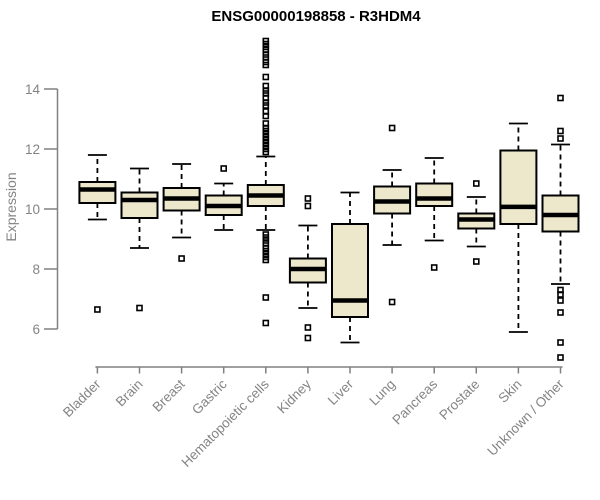 The height and width of the screenshot is (500, 600). Describe the element at coordinates (82, 398) in the screenshot. I see `x-tick-label: Bladder` at that location.